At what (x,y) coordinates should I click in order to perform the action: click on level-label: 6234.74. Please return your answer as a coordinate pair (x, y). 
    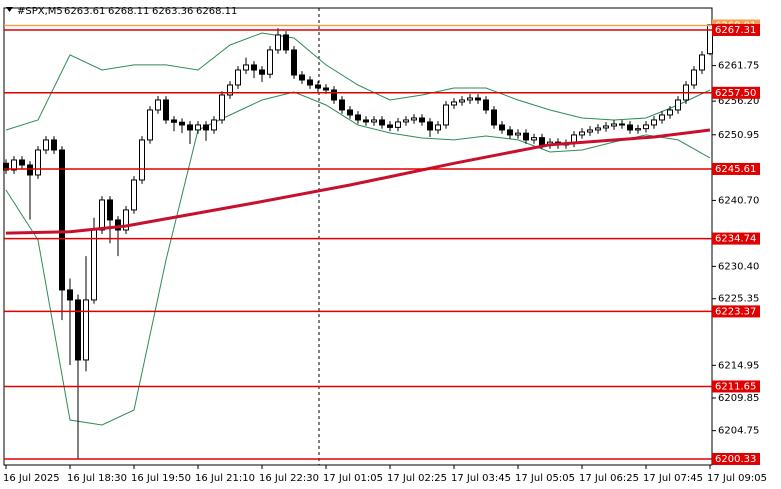
    Looking at the image, I should click on (735, 239).